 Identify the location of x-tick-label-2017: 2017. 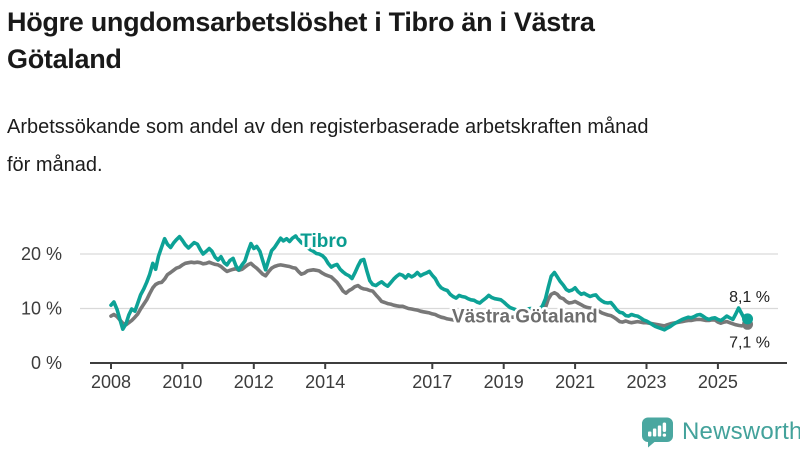
(432, 382).